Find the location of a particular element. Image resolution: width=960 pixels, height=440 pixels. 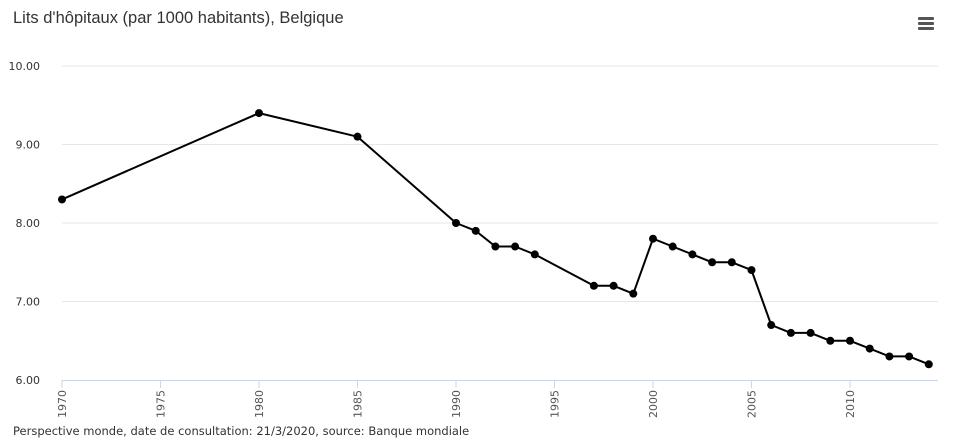

y-tick-label: 10.00 is located at coordinates (25, 66).